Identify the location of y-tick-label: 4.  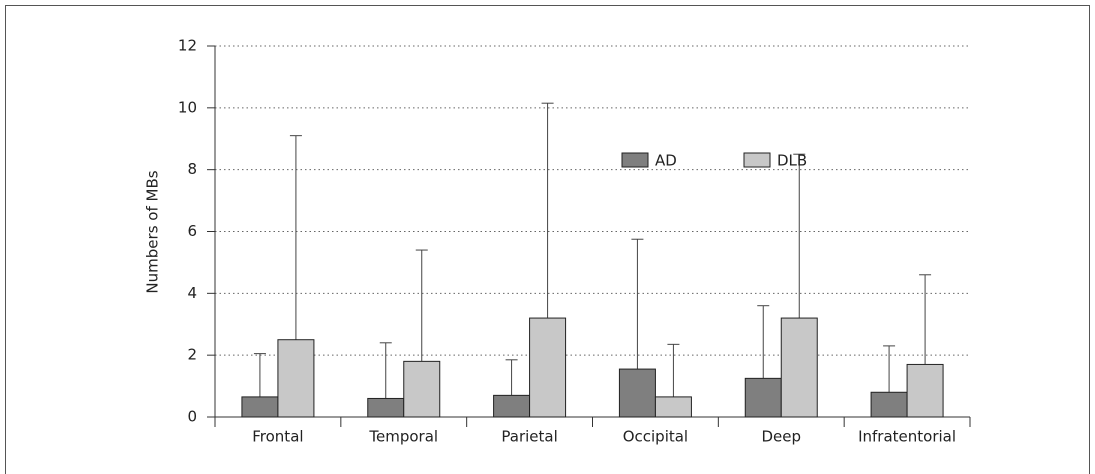
(192, 293).